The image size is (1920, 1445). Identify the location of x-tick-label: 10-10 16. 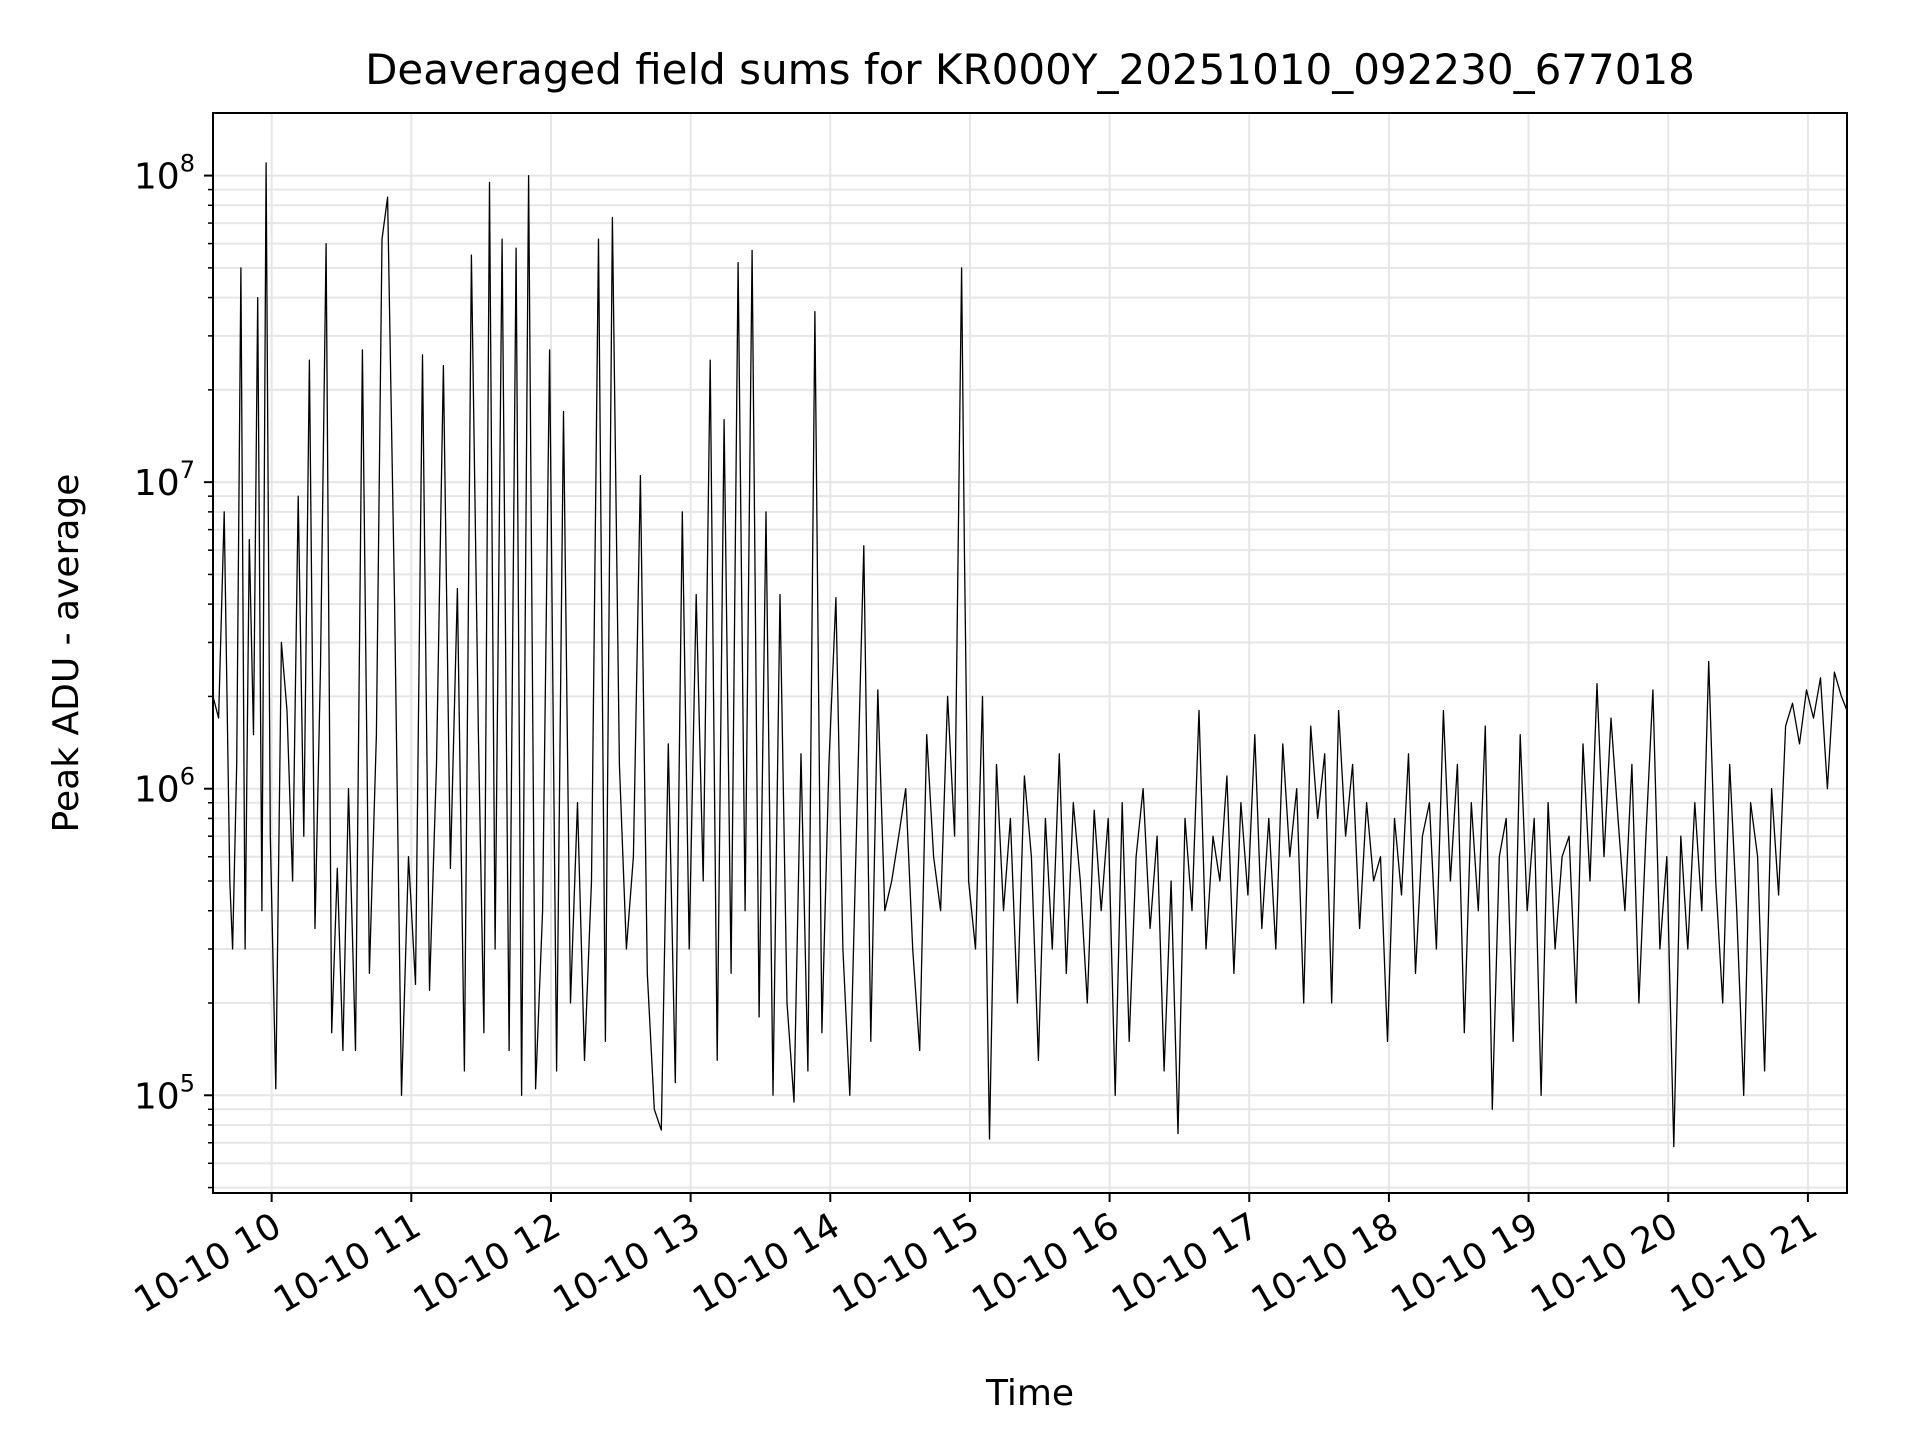
(1045, 1263).